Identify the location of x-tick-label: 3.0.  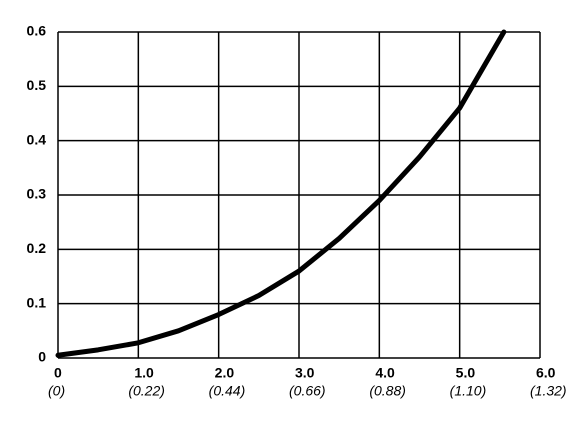
(305, 373).